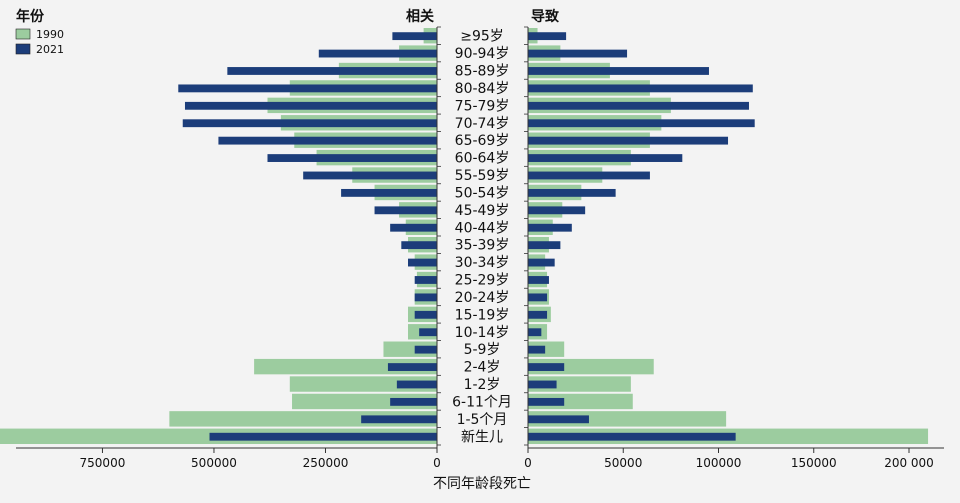 The height and width of the screenshot is (503, 960). What do you see at coordinates (814, 463) in the screenshot?
I see `right-tick-label-3: 150000` at bounding box center [814, 463].